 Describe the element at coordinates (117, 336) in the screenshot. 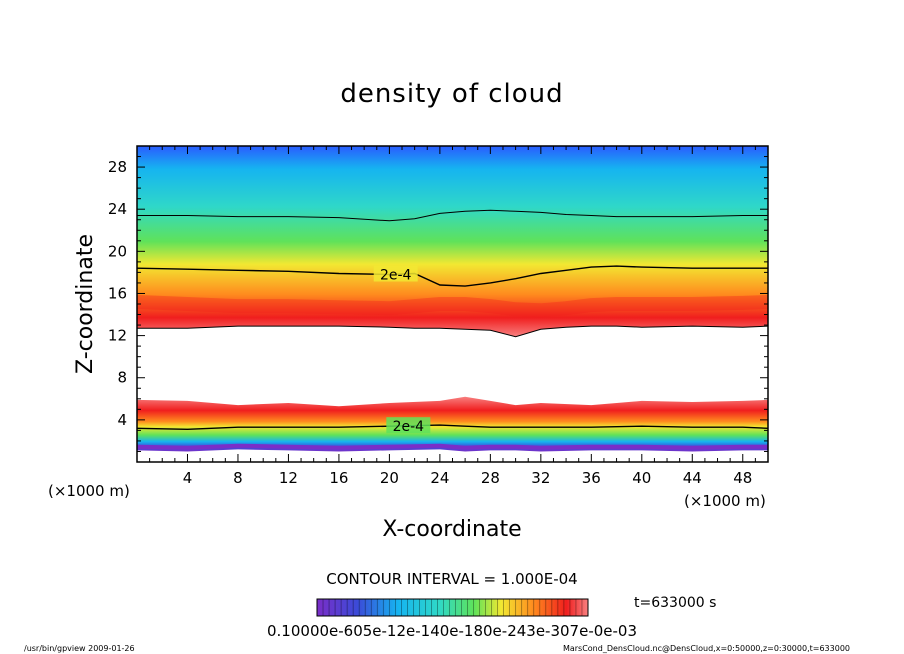

I see `y-tick-label: 12` at that location.